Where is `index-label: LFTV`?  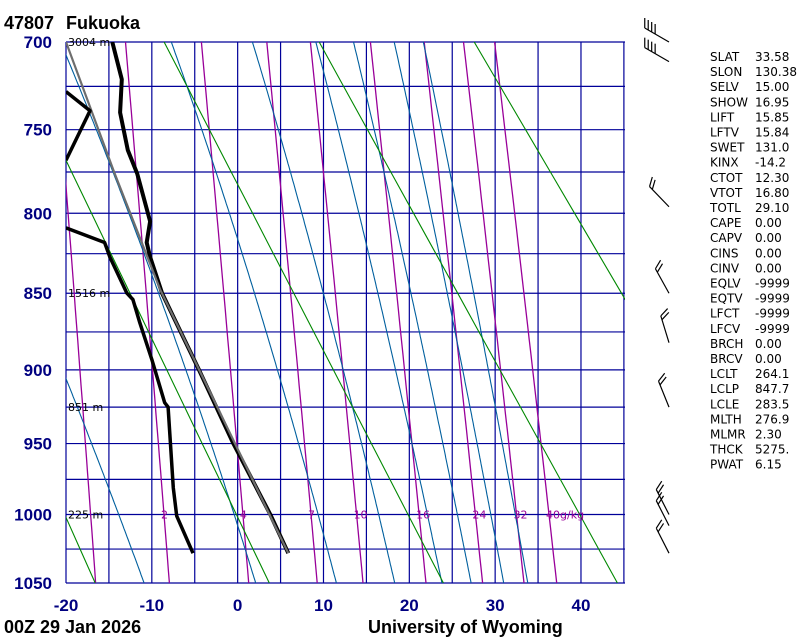 index-label: LFTV is located at coordinates (725, 133).